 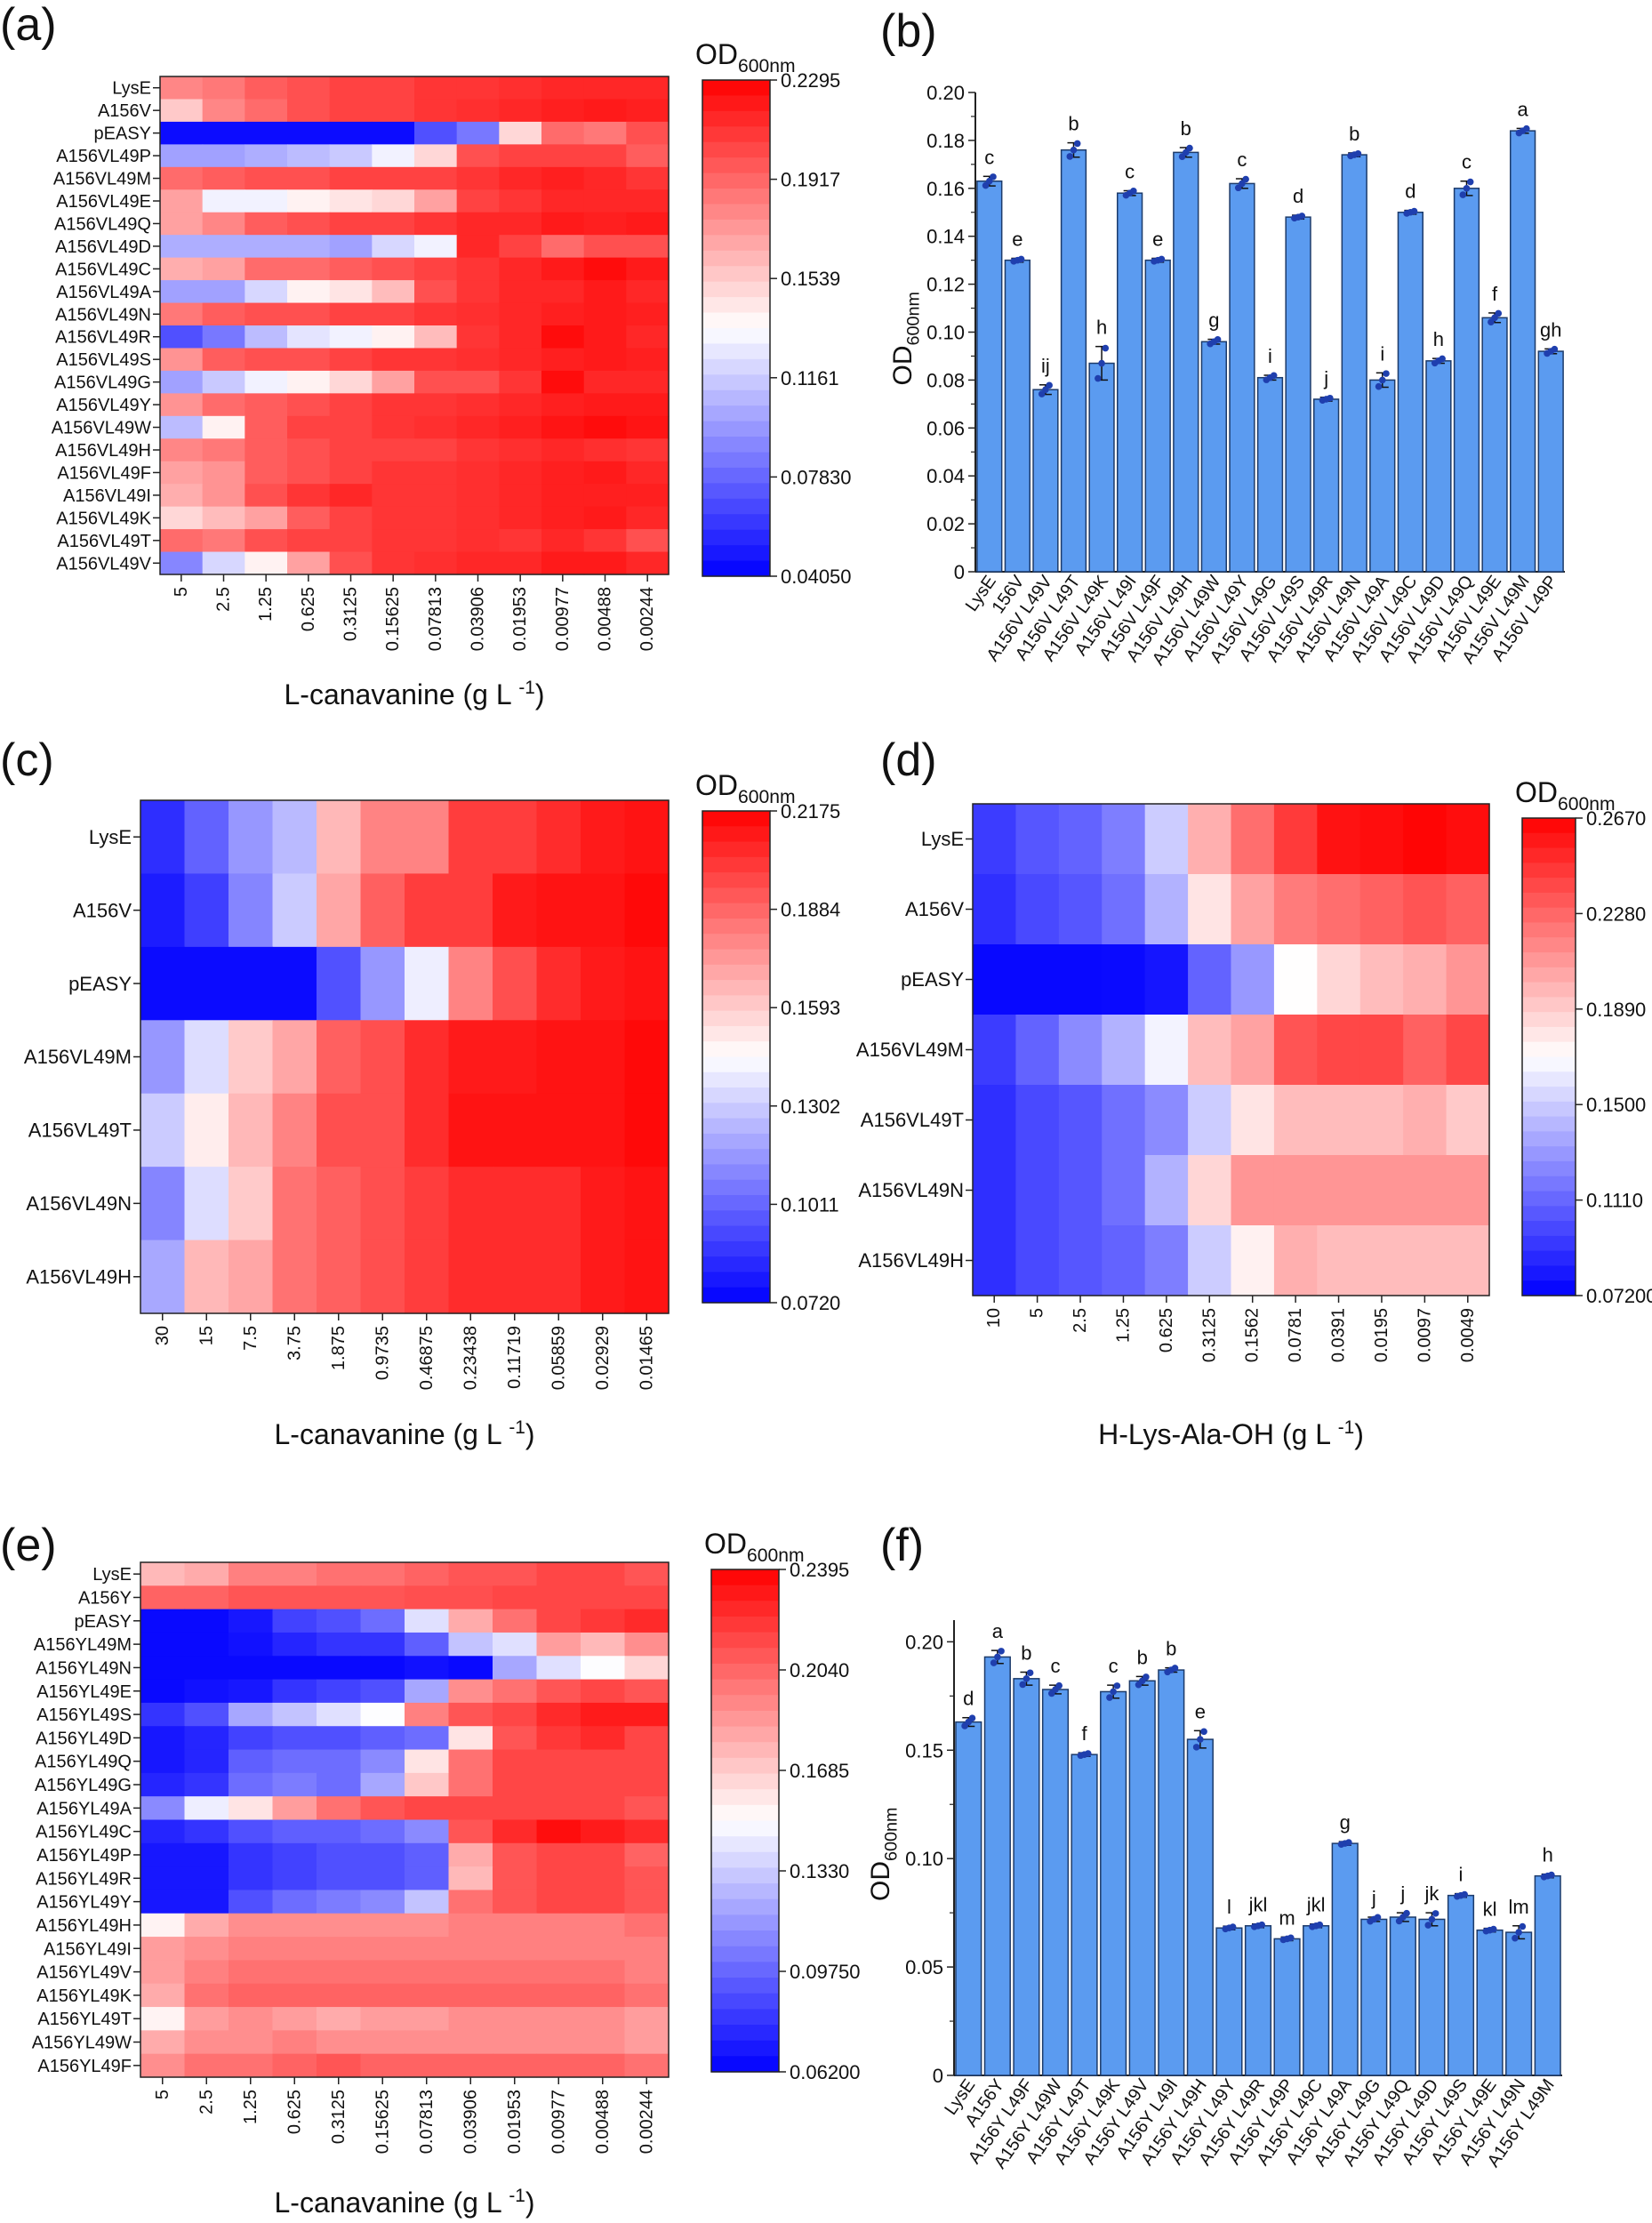 What do you see at coordinates (913, 318) in the screenshot?
I see `od-sub: 600nm` at bounding box center [913, 318].